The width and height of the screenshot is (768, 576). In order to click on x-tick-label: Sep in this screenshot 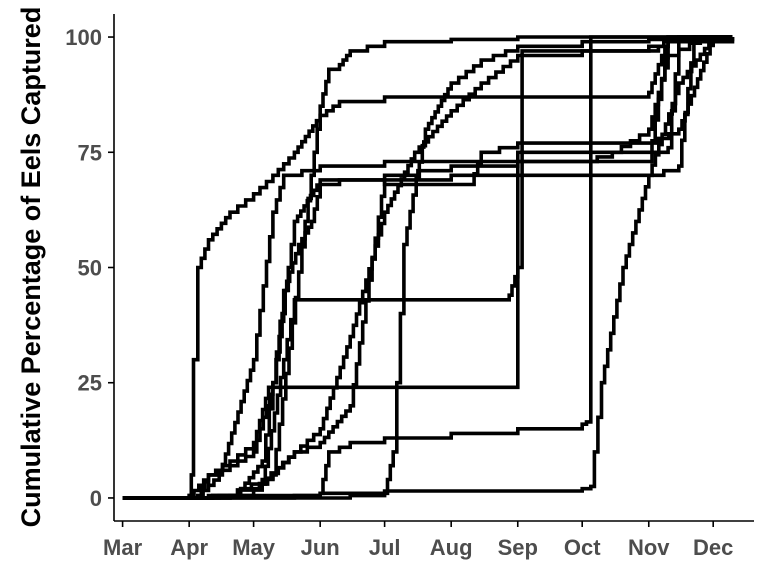, I will do `click(518, 547)`.